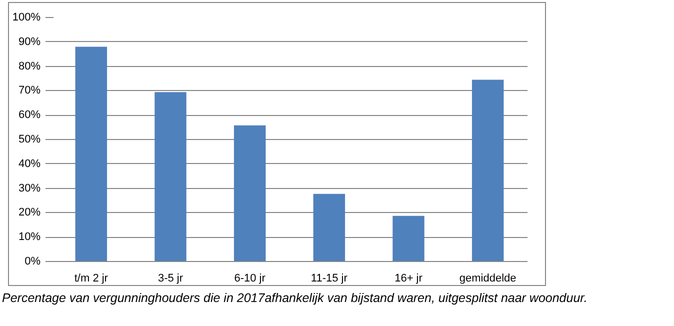  I want to click on y-tick-label: 40%, so click(29, 164).